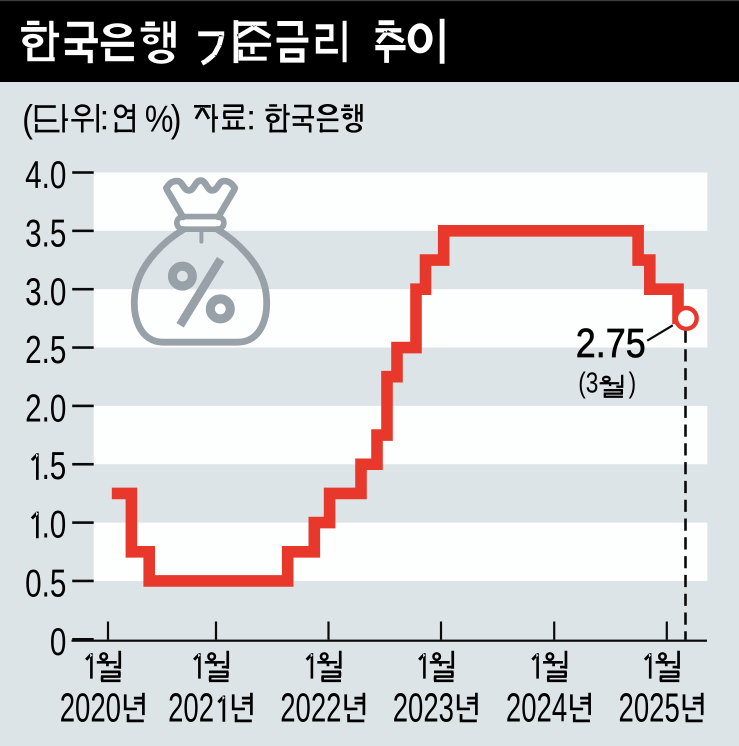  Describe the element at coordinates (423, 708) in the screenshot. I see `svg-text: 2023` at that location.